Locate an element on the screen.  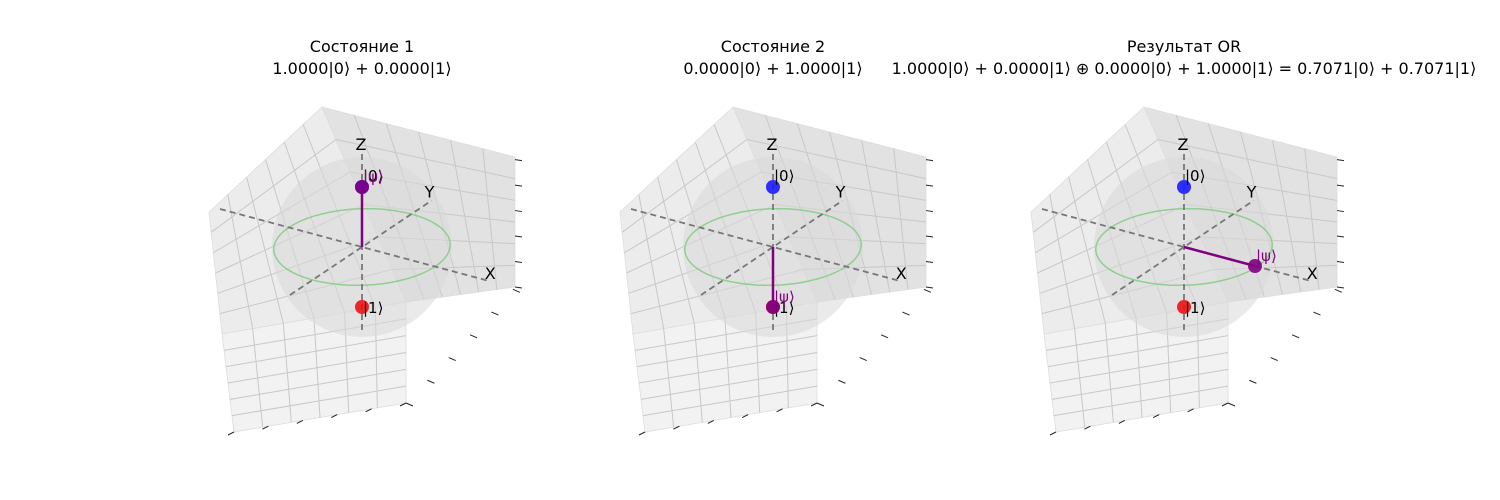
panel-subtitle: 1.0000|0⟩ + 0.0000|1⟩ is located at coordinates (361, 68).